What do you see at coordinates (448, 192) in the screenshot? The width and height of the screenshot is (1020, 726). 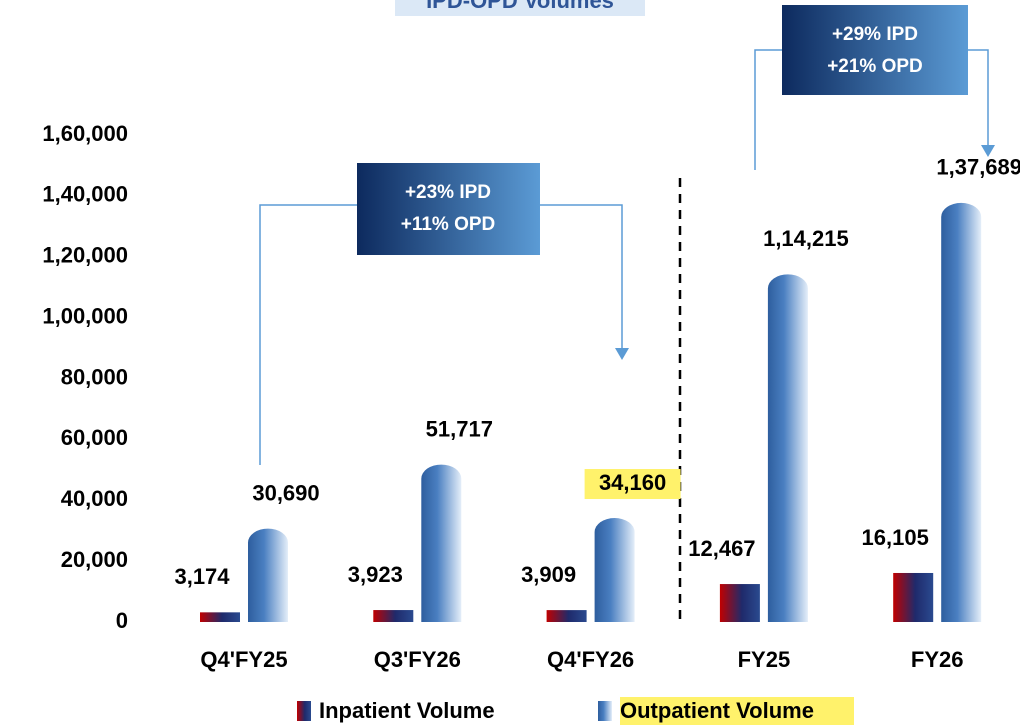 I see `annotation: +23% IPD` at bounding box center [448, 192].